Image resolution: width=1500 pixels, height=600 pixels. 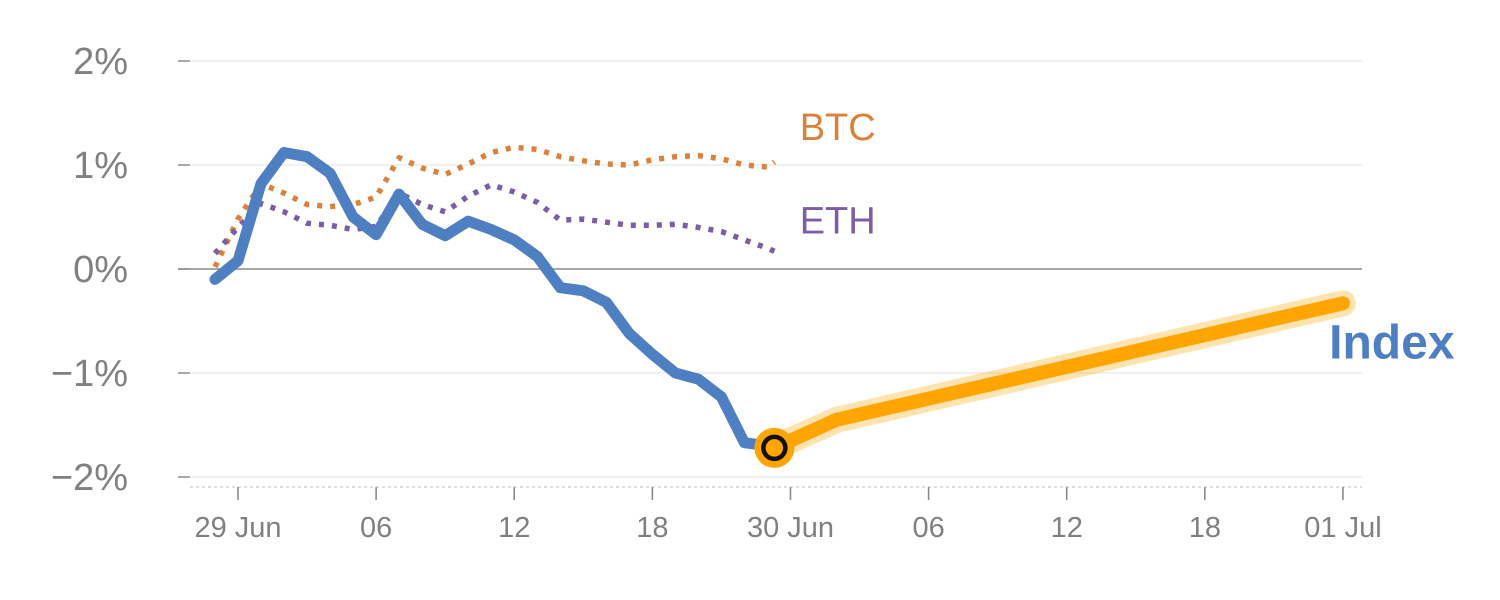 I want to click on x-tick-label: 29 Jun, so click(x=237, y=528).